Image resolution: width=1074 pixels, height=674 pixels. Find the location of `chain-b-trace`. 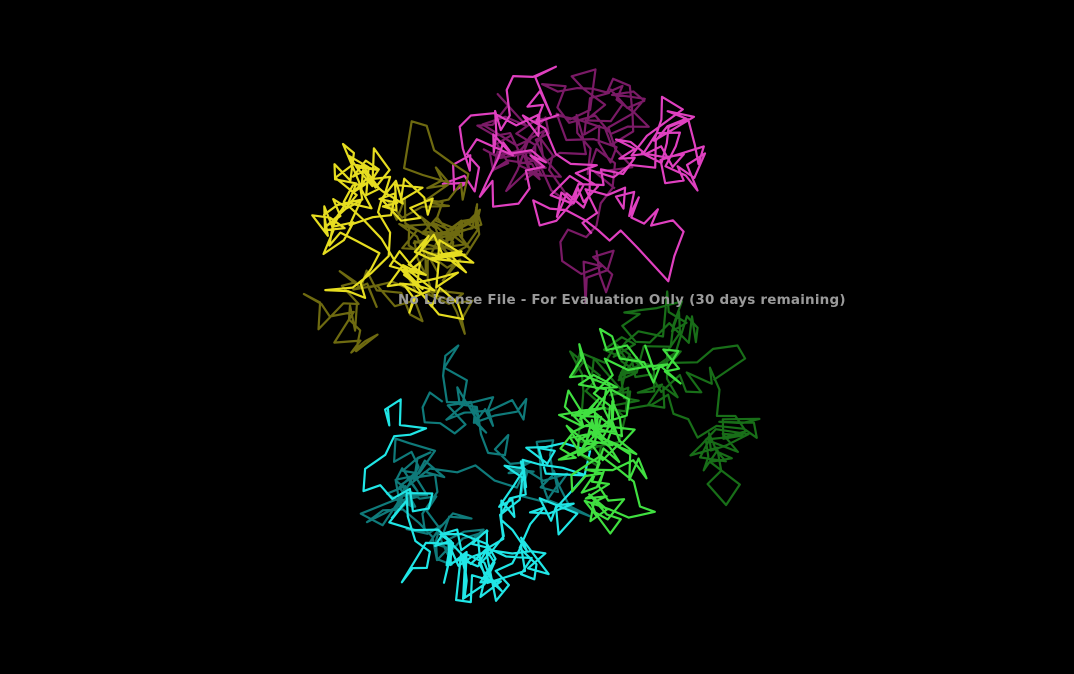

chain-b-trace is located at coordinates (393, 231).